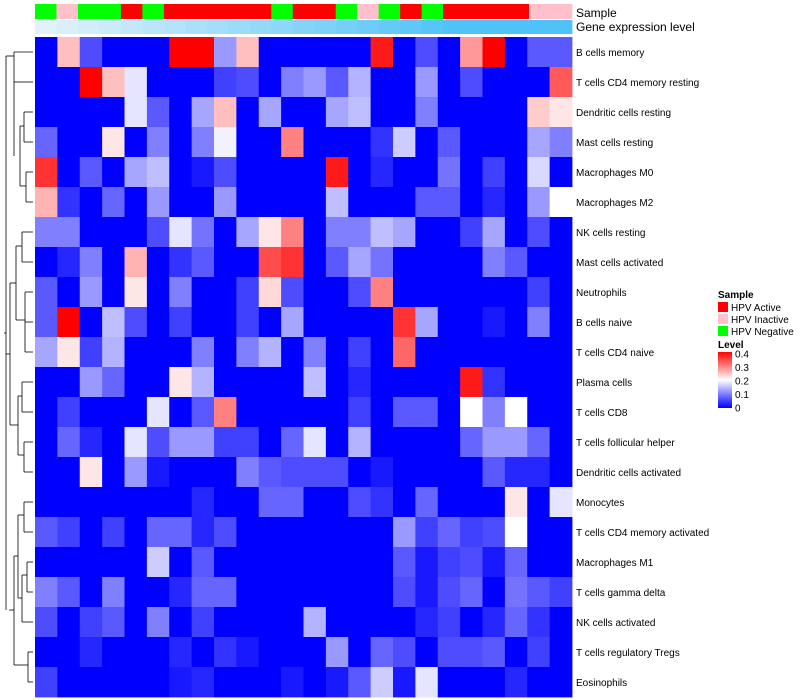 Image resolution: width=800 pixels, height=700 pixels. I want to click on sample-legend-swatch, so click(723, 307).